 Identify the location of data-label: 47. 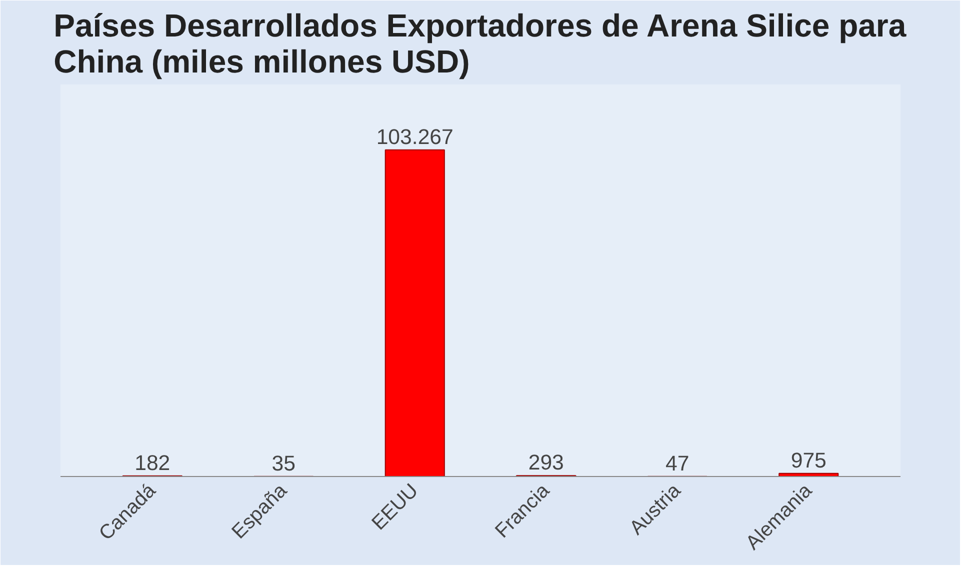
(678, 463).